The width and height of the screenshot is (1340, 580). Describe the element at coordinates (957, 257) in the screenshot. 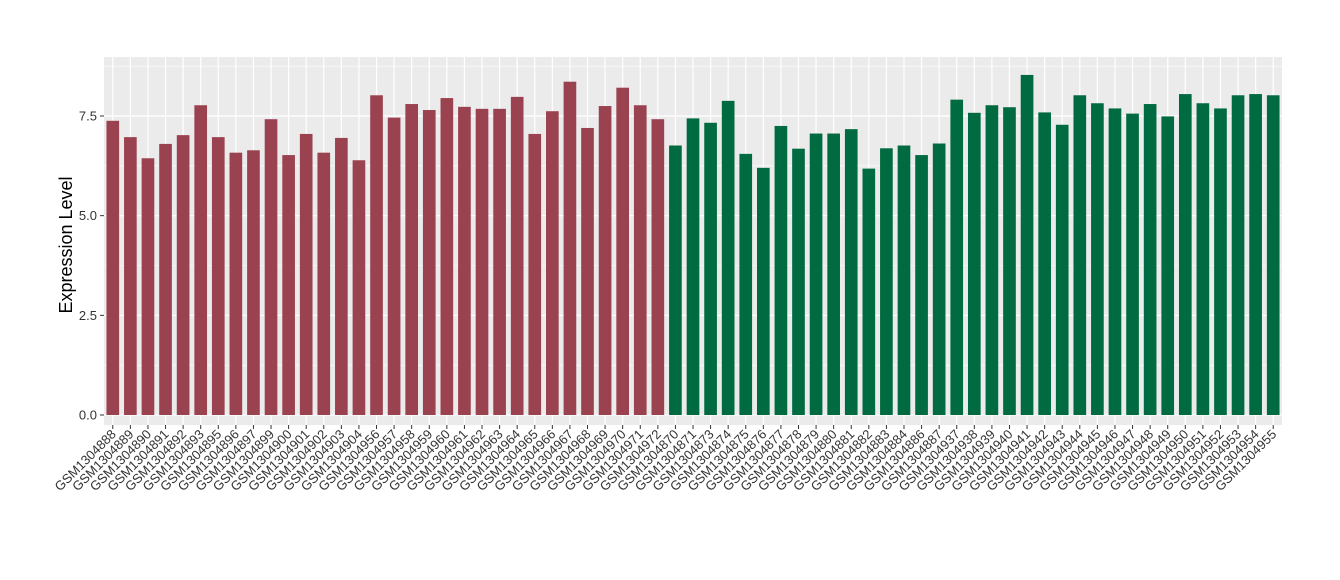

I see `bar-GSM1304937` at that location.